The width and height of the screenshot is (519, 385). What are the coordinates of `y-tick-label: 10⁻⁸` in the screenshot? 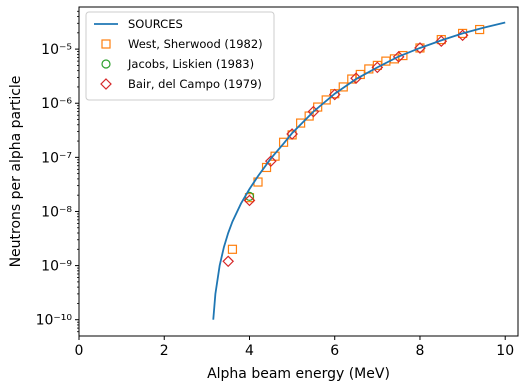 It's located at (56, 212).